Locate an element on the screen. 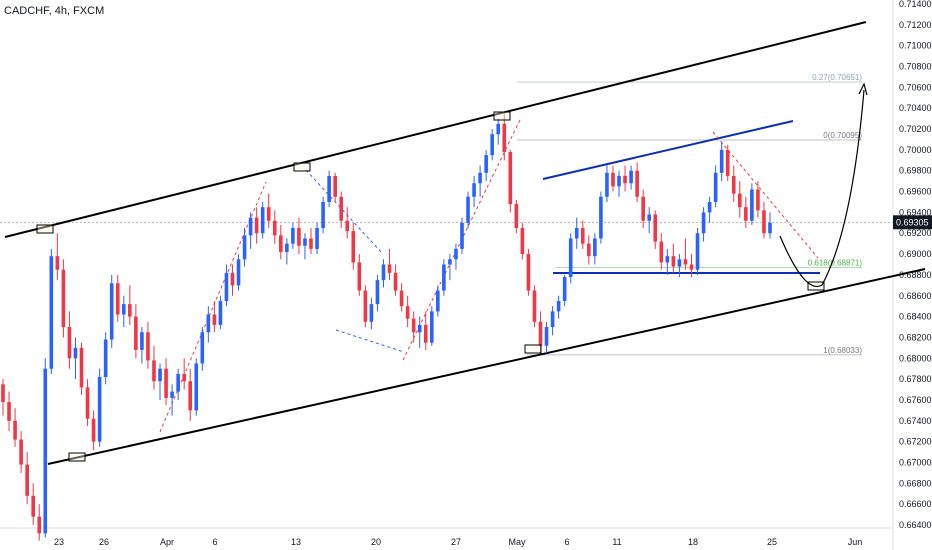 The width and height of the screenshot is (932, 550). x-tick-label: 18 is located at coordinates (693, 542).